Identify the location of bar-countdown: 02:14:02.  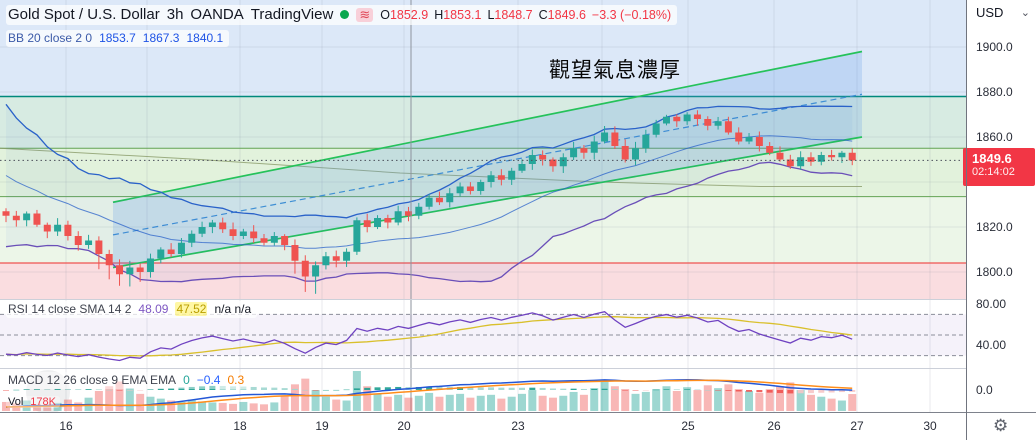
(993, 172).